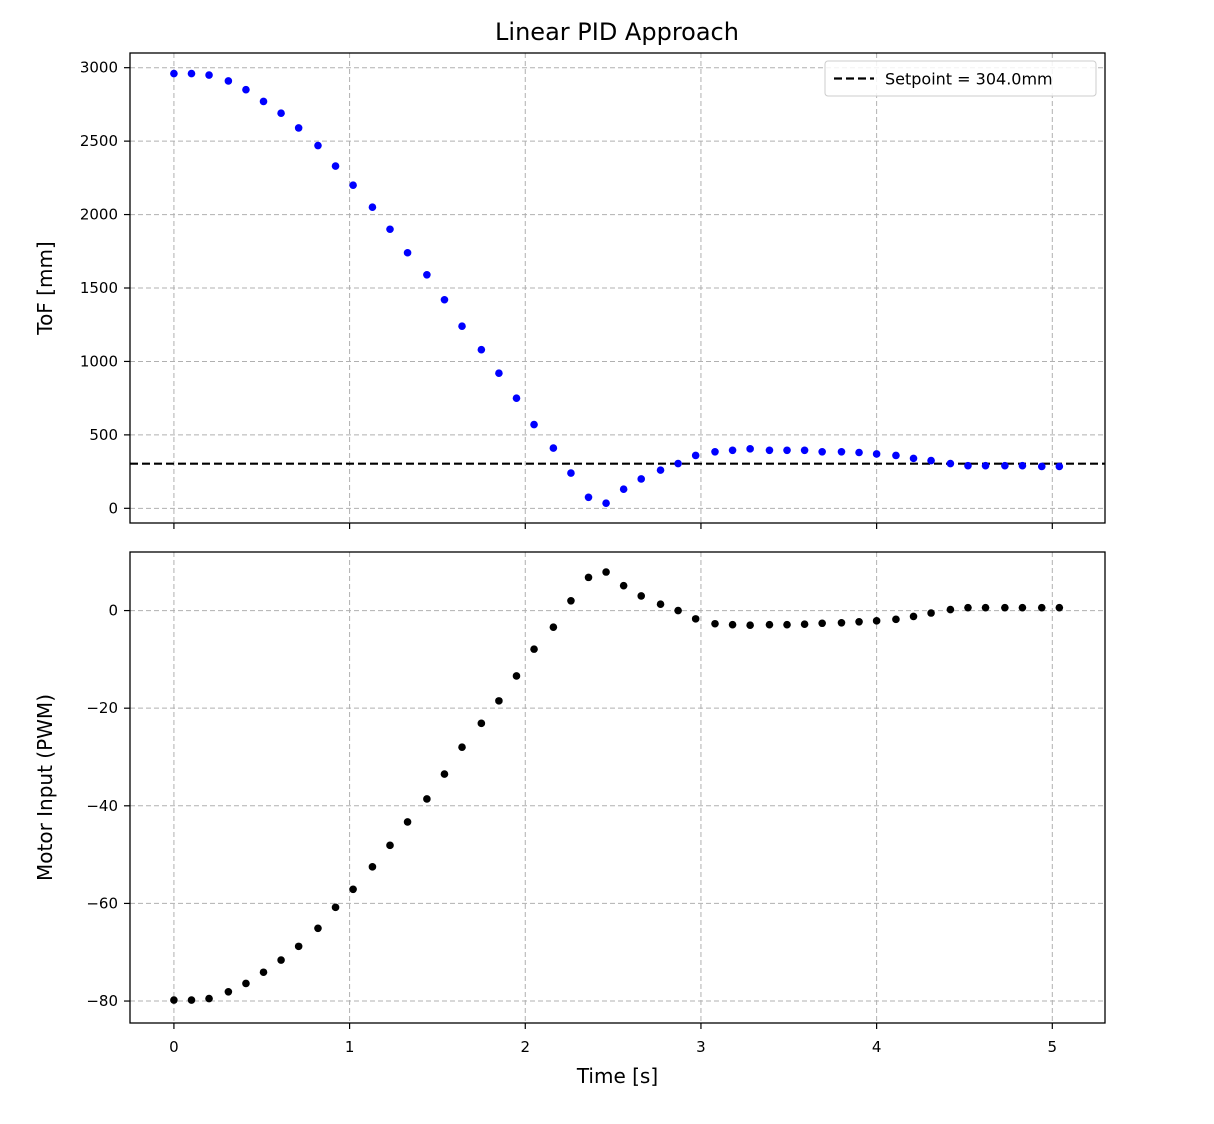 The width and height of the screenshot is (1214, 1124). What do you see at coordinates (701, 1047) in the screenshot?
I see `x-tick-label: 3` at bounding box center [701, 1047].